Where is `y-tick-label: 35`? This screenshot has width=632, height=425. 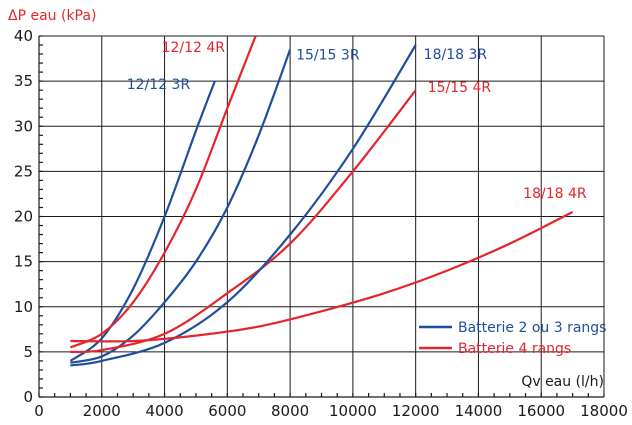 y-tick-label: 35 is located at coordinates (23, 81).